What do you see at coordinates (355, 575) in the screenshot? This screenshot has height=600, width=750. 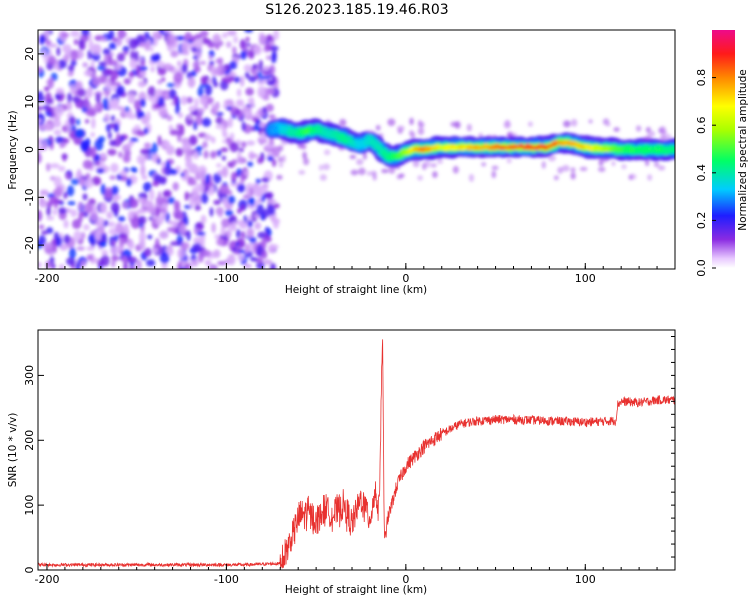 I see `snr-x-ticks: -200 -100 0 100` at bounding box center [355, 575].